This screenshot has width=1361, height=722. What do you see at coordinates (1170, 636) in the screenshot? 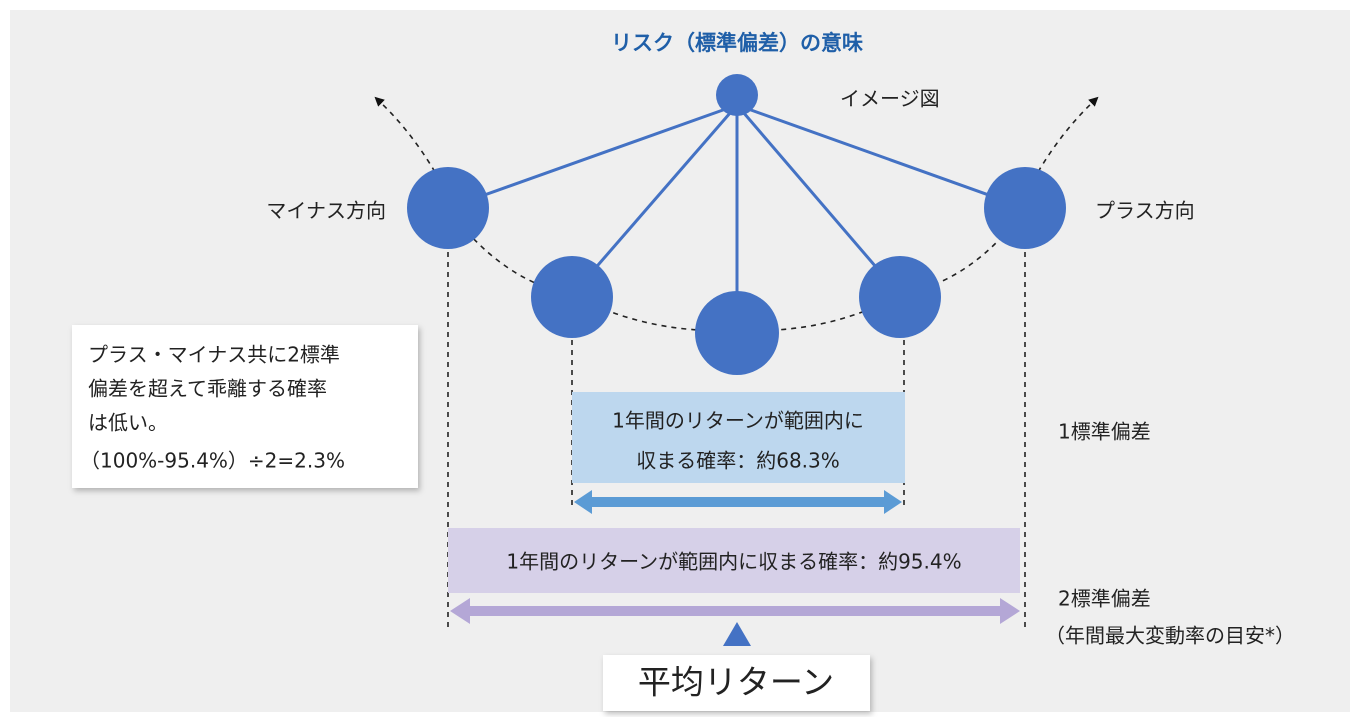
I see `two-sigma-label: （年間最大変動率の目安*）` at bounding box center [1170, 636].